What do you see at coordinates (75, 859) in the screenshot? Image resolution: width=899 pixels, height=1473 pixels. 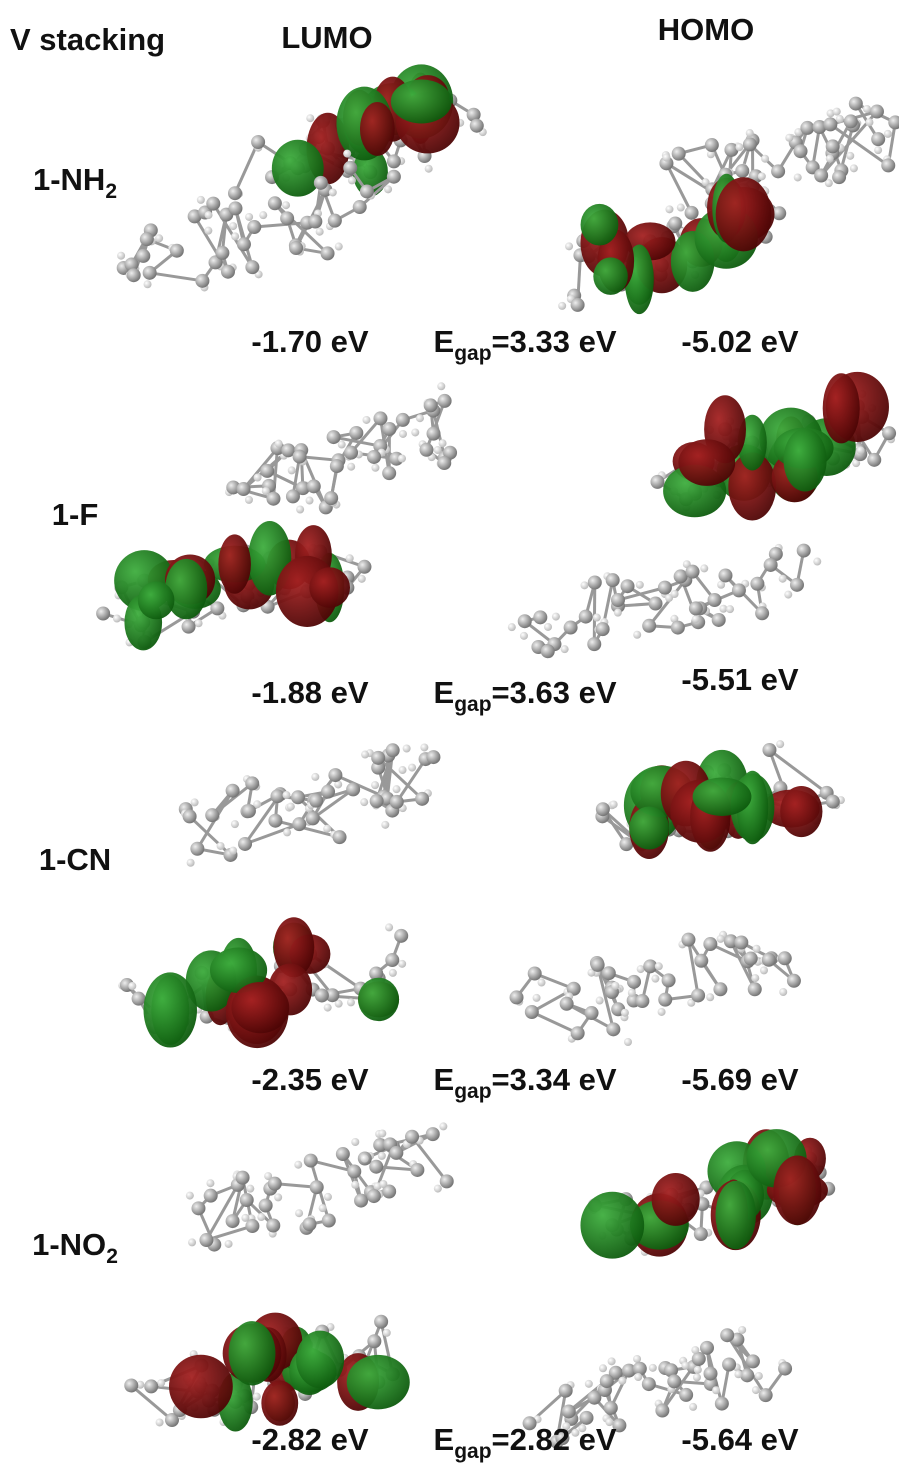 I see `row-label-main: 1-CN` at bounding box center [75, 859].